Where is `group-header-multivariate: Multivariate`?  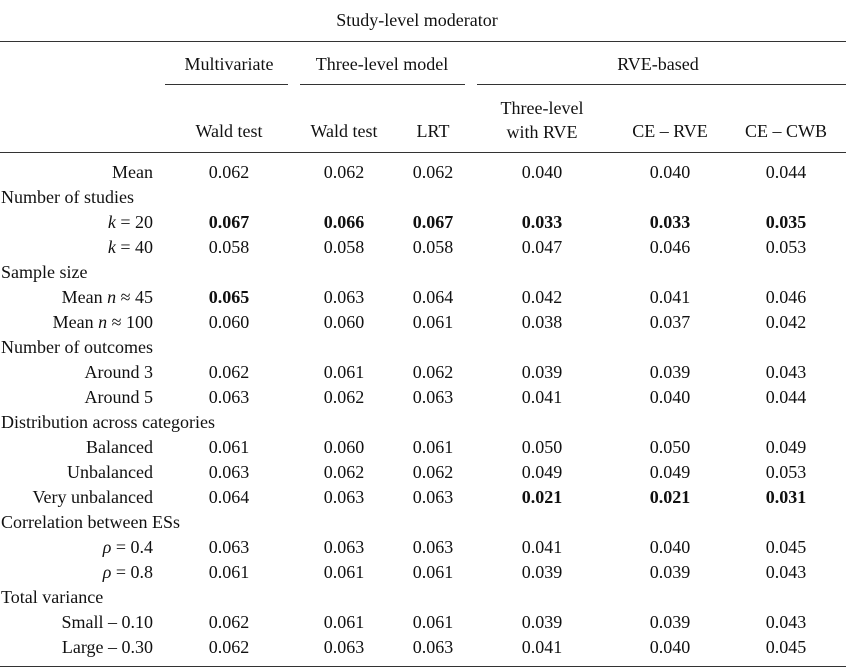 group-header-multivariate: Multivariate is located at coordinates (229, 64).